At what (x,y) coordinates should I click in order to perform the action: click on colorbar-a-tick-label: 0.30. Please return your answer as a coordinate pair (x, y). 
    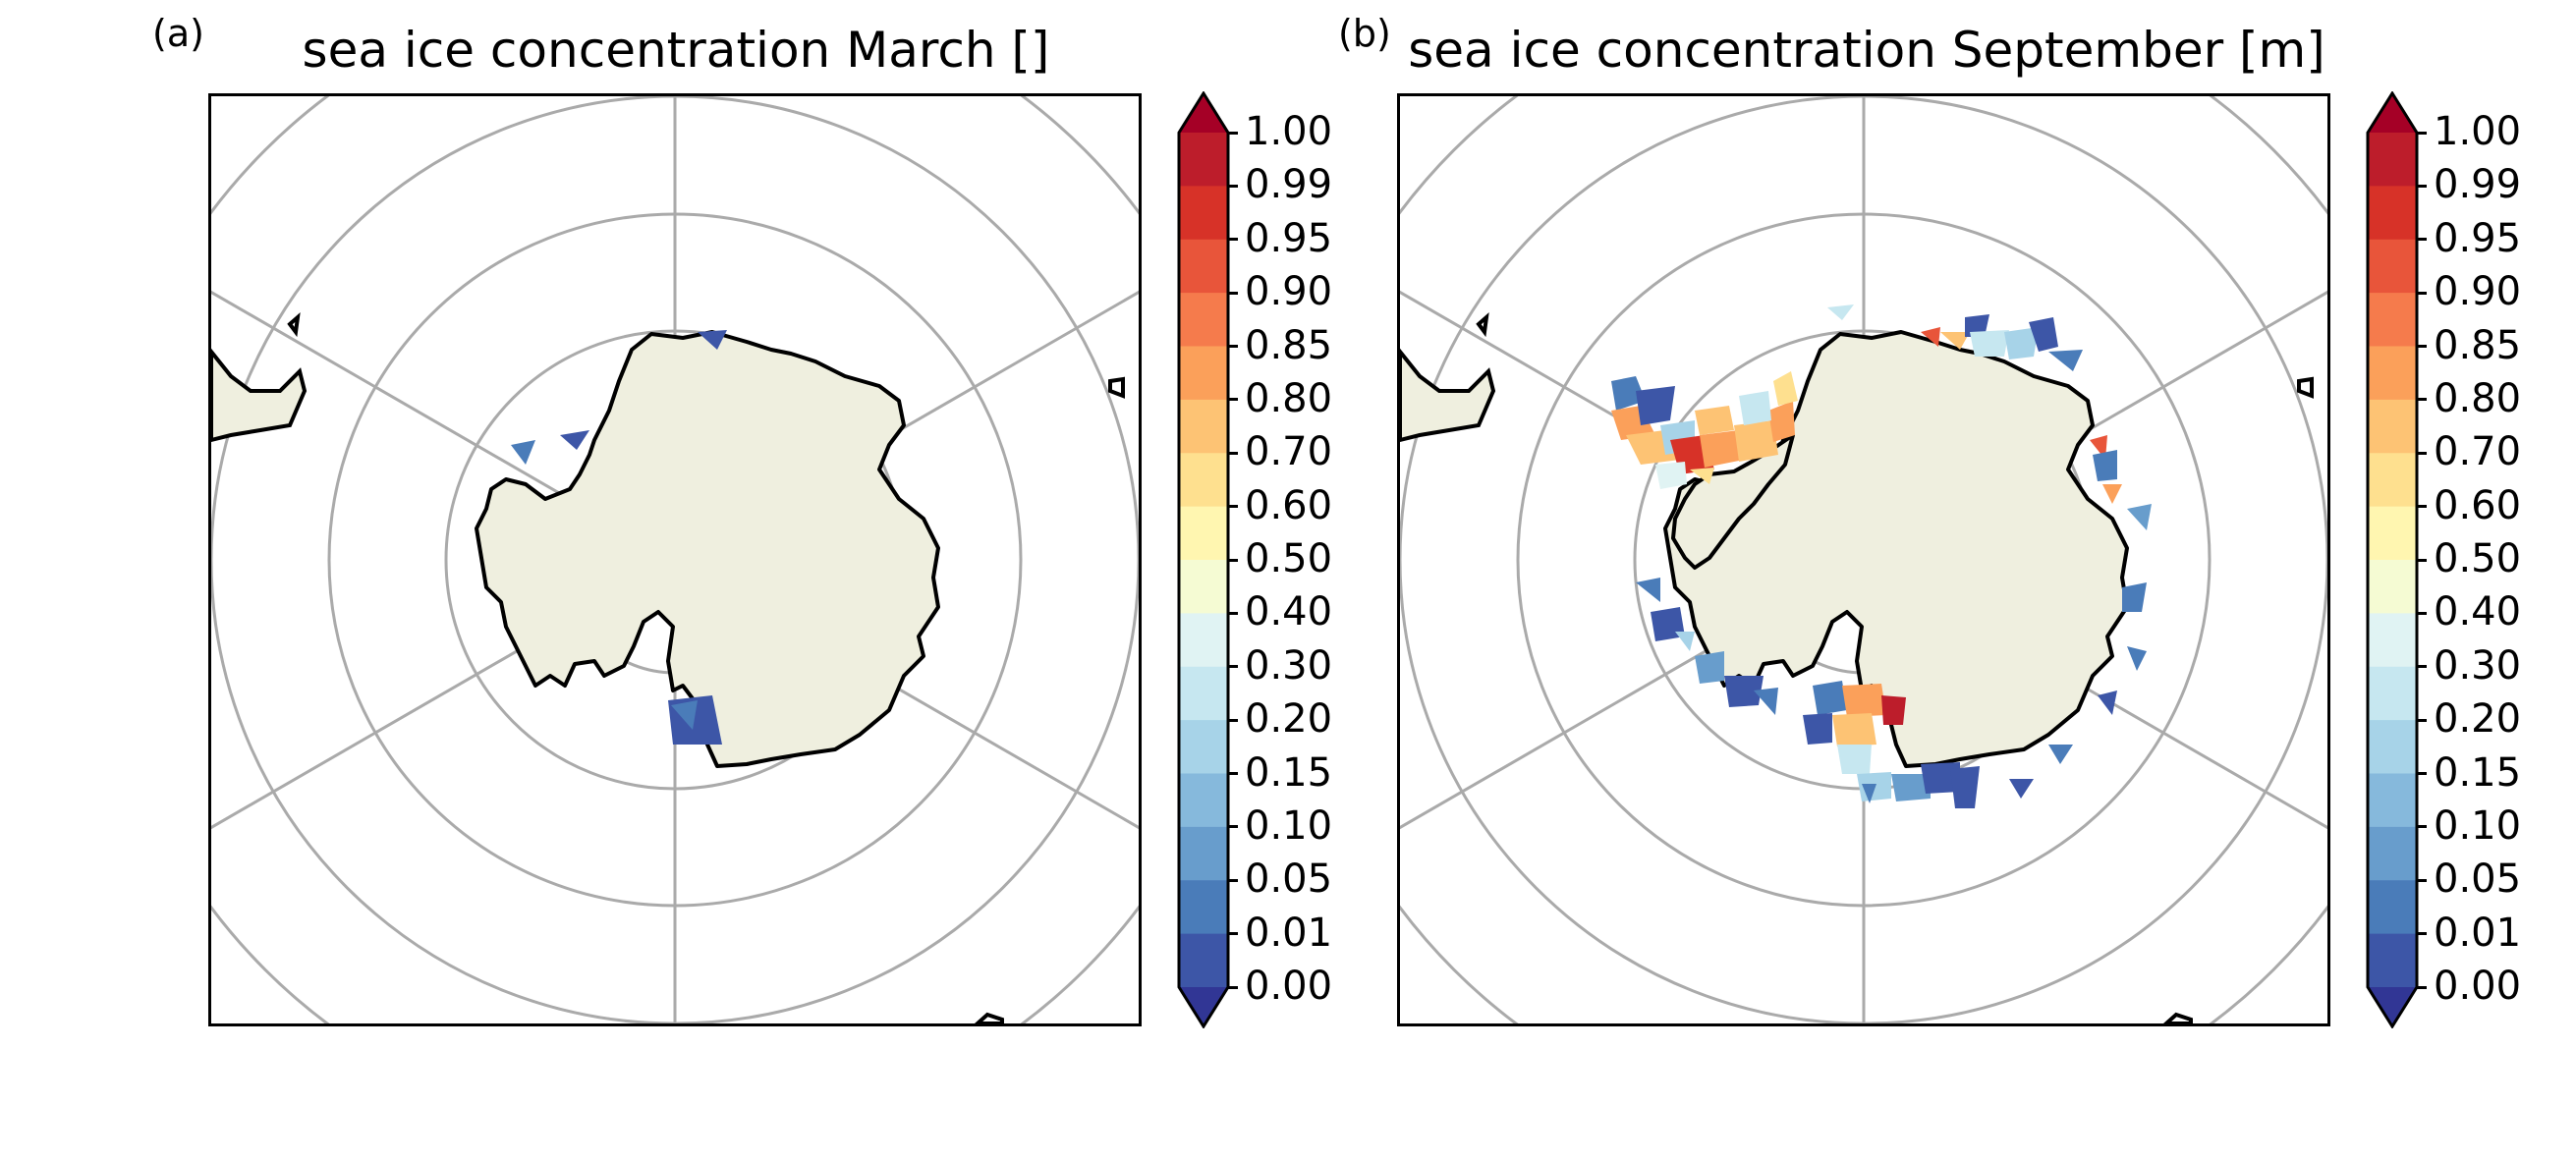
    Looking at the image, I should click on (1289, 665).